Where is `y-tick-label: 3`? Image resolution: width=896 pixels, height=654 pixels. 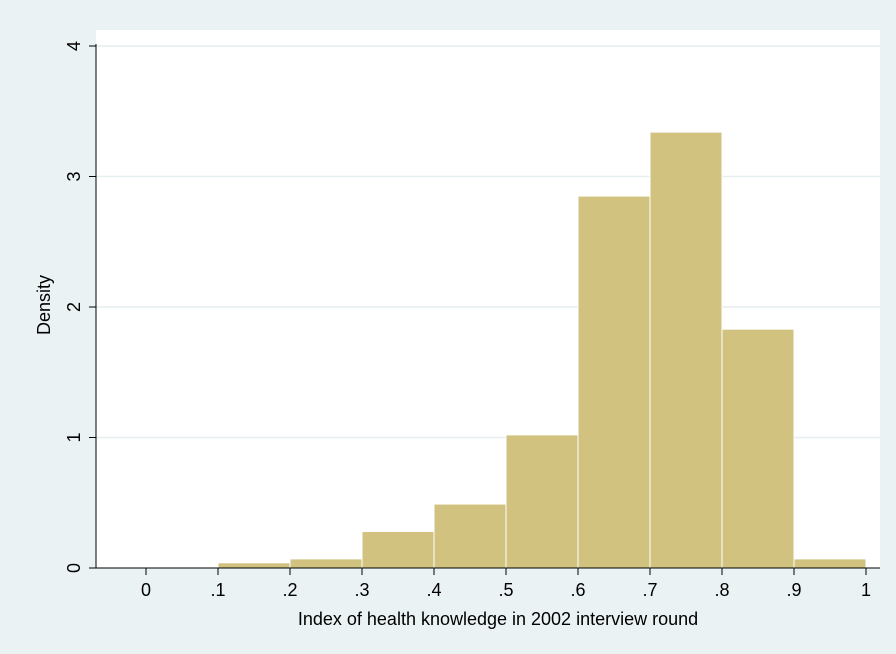
y-tick-label: 3 is located at coordinates (74, 176).